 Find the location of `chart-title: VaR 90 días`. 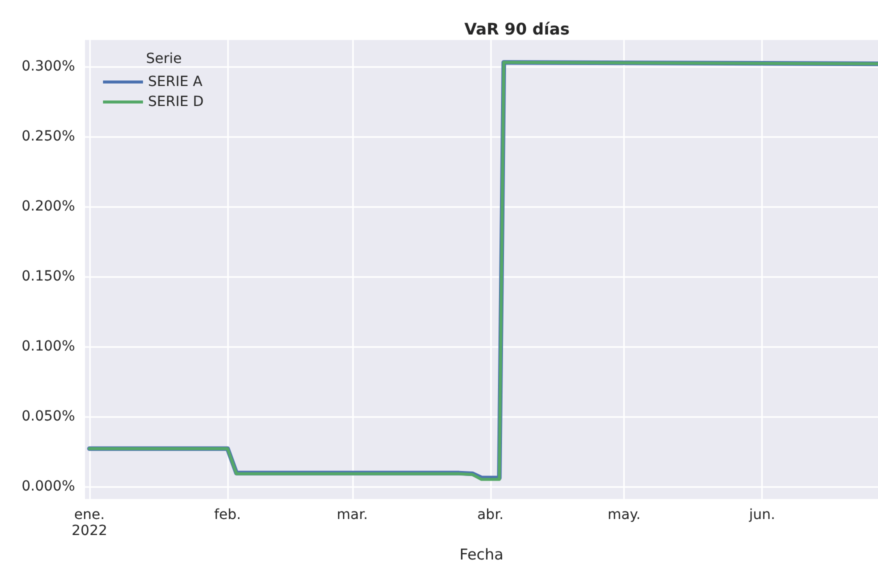

chart-title: VaR 90 días is located at coordinates (517, 29).